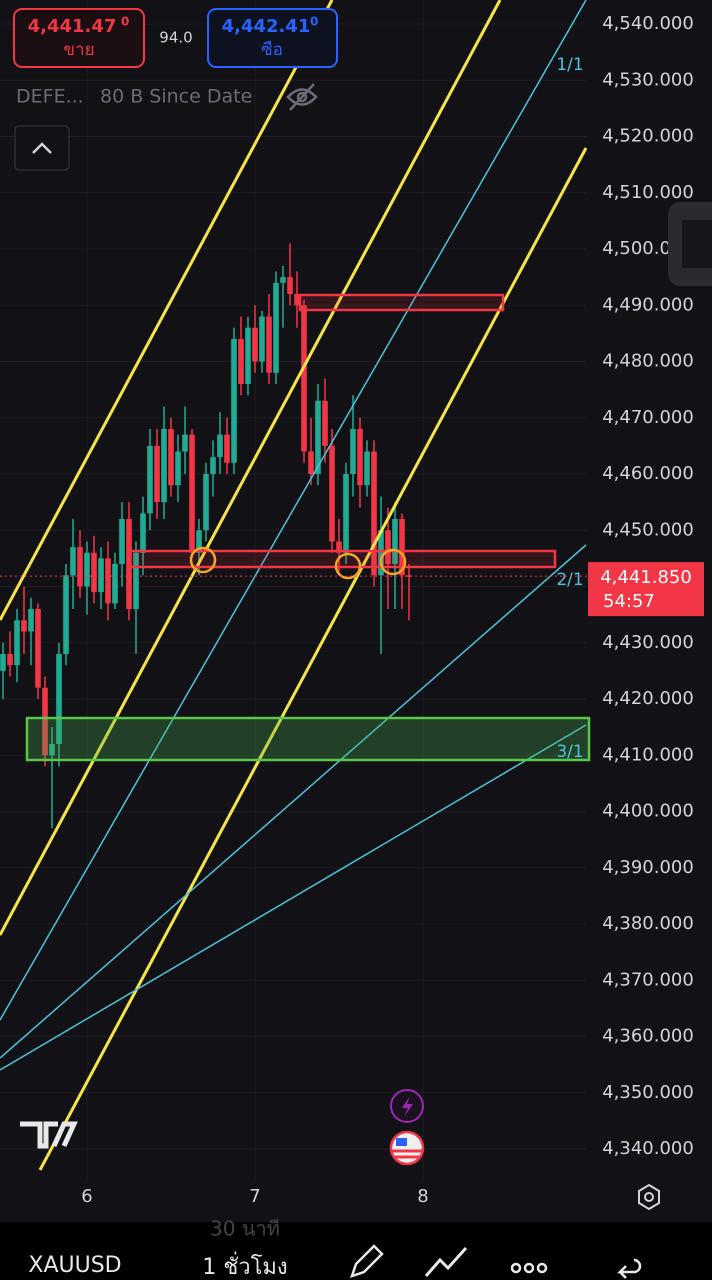  I want to click on fan-label: 2/1, so click(569, 580).